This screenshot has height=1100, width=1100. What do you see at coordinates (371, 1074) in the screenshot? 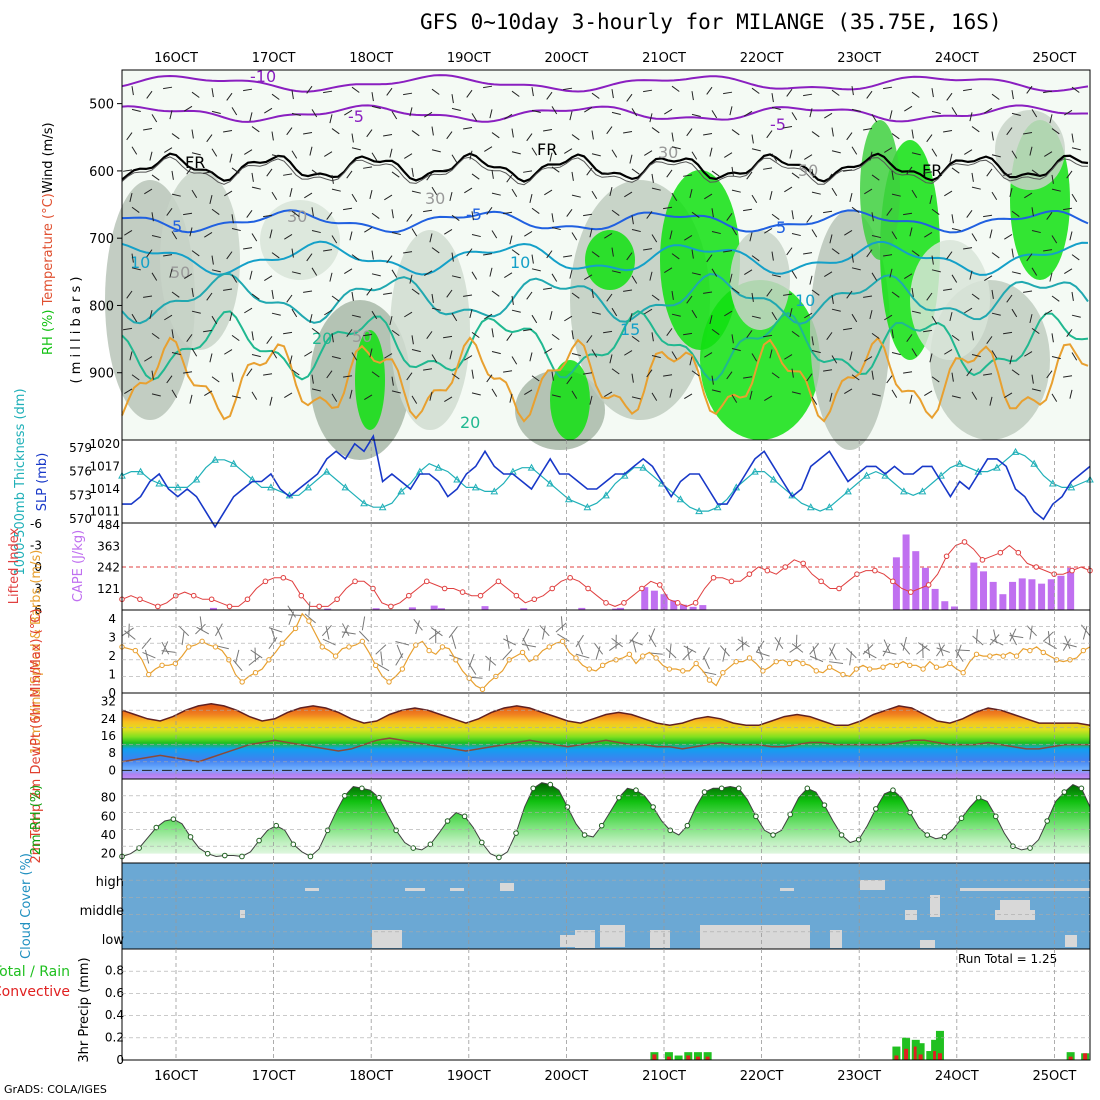
I see `bottom-date-label: 18OCT` at bounding box center [371, 1074].